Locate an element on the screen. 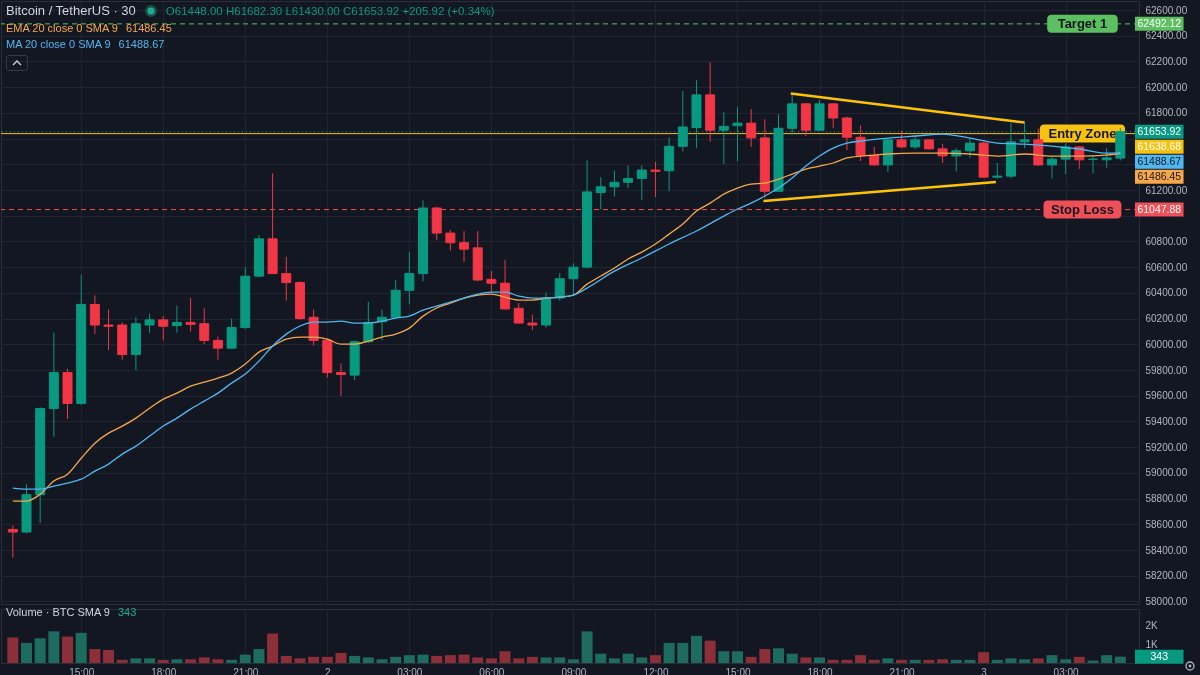  y-tick-label: 59400.00 is located at coordinates (1166, 421).